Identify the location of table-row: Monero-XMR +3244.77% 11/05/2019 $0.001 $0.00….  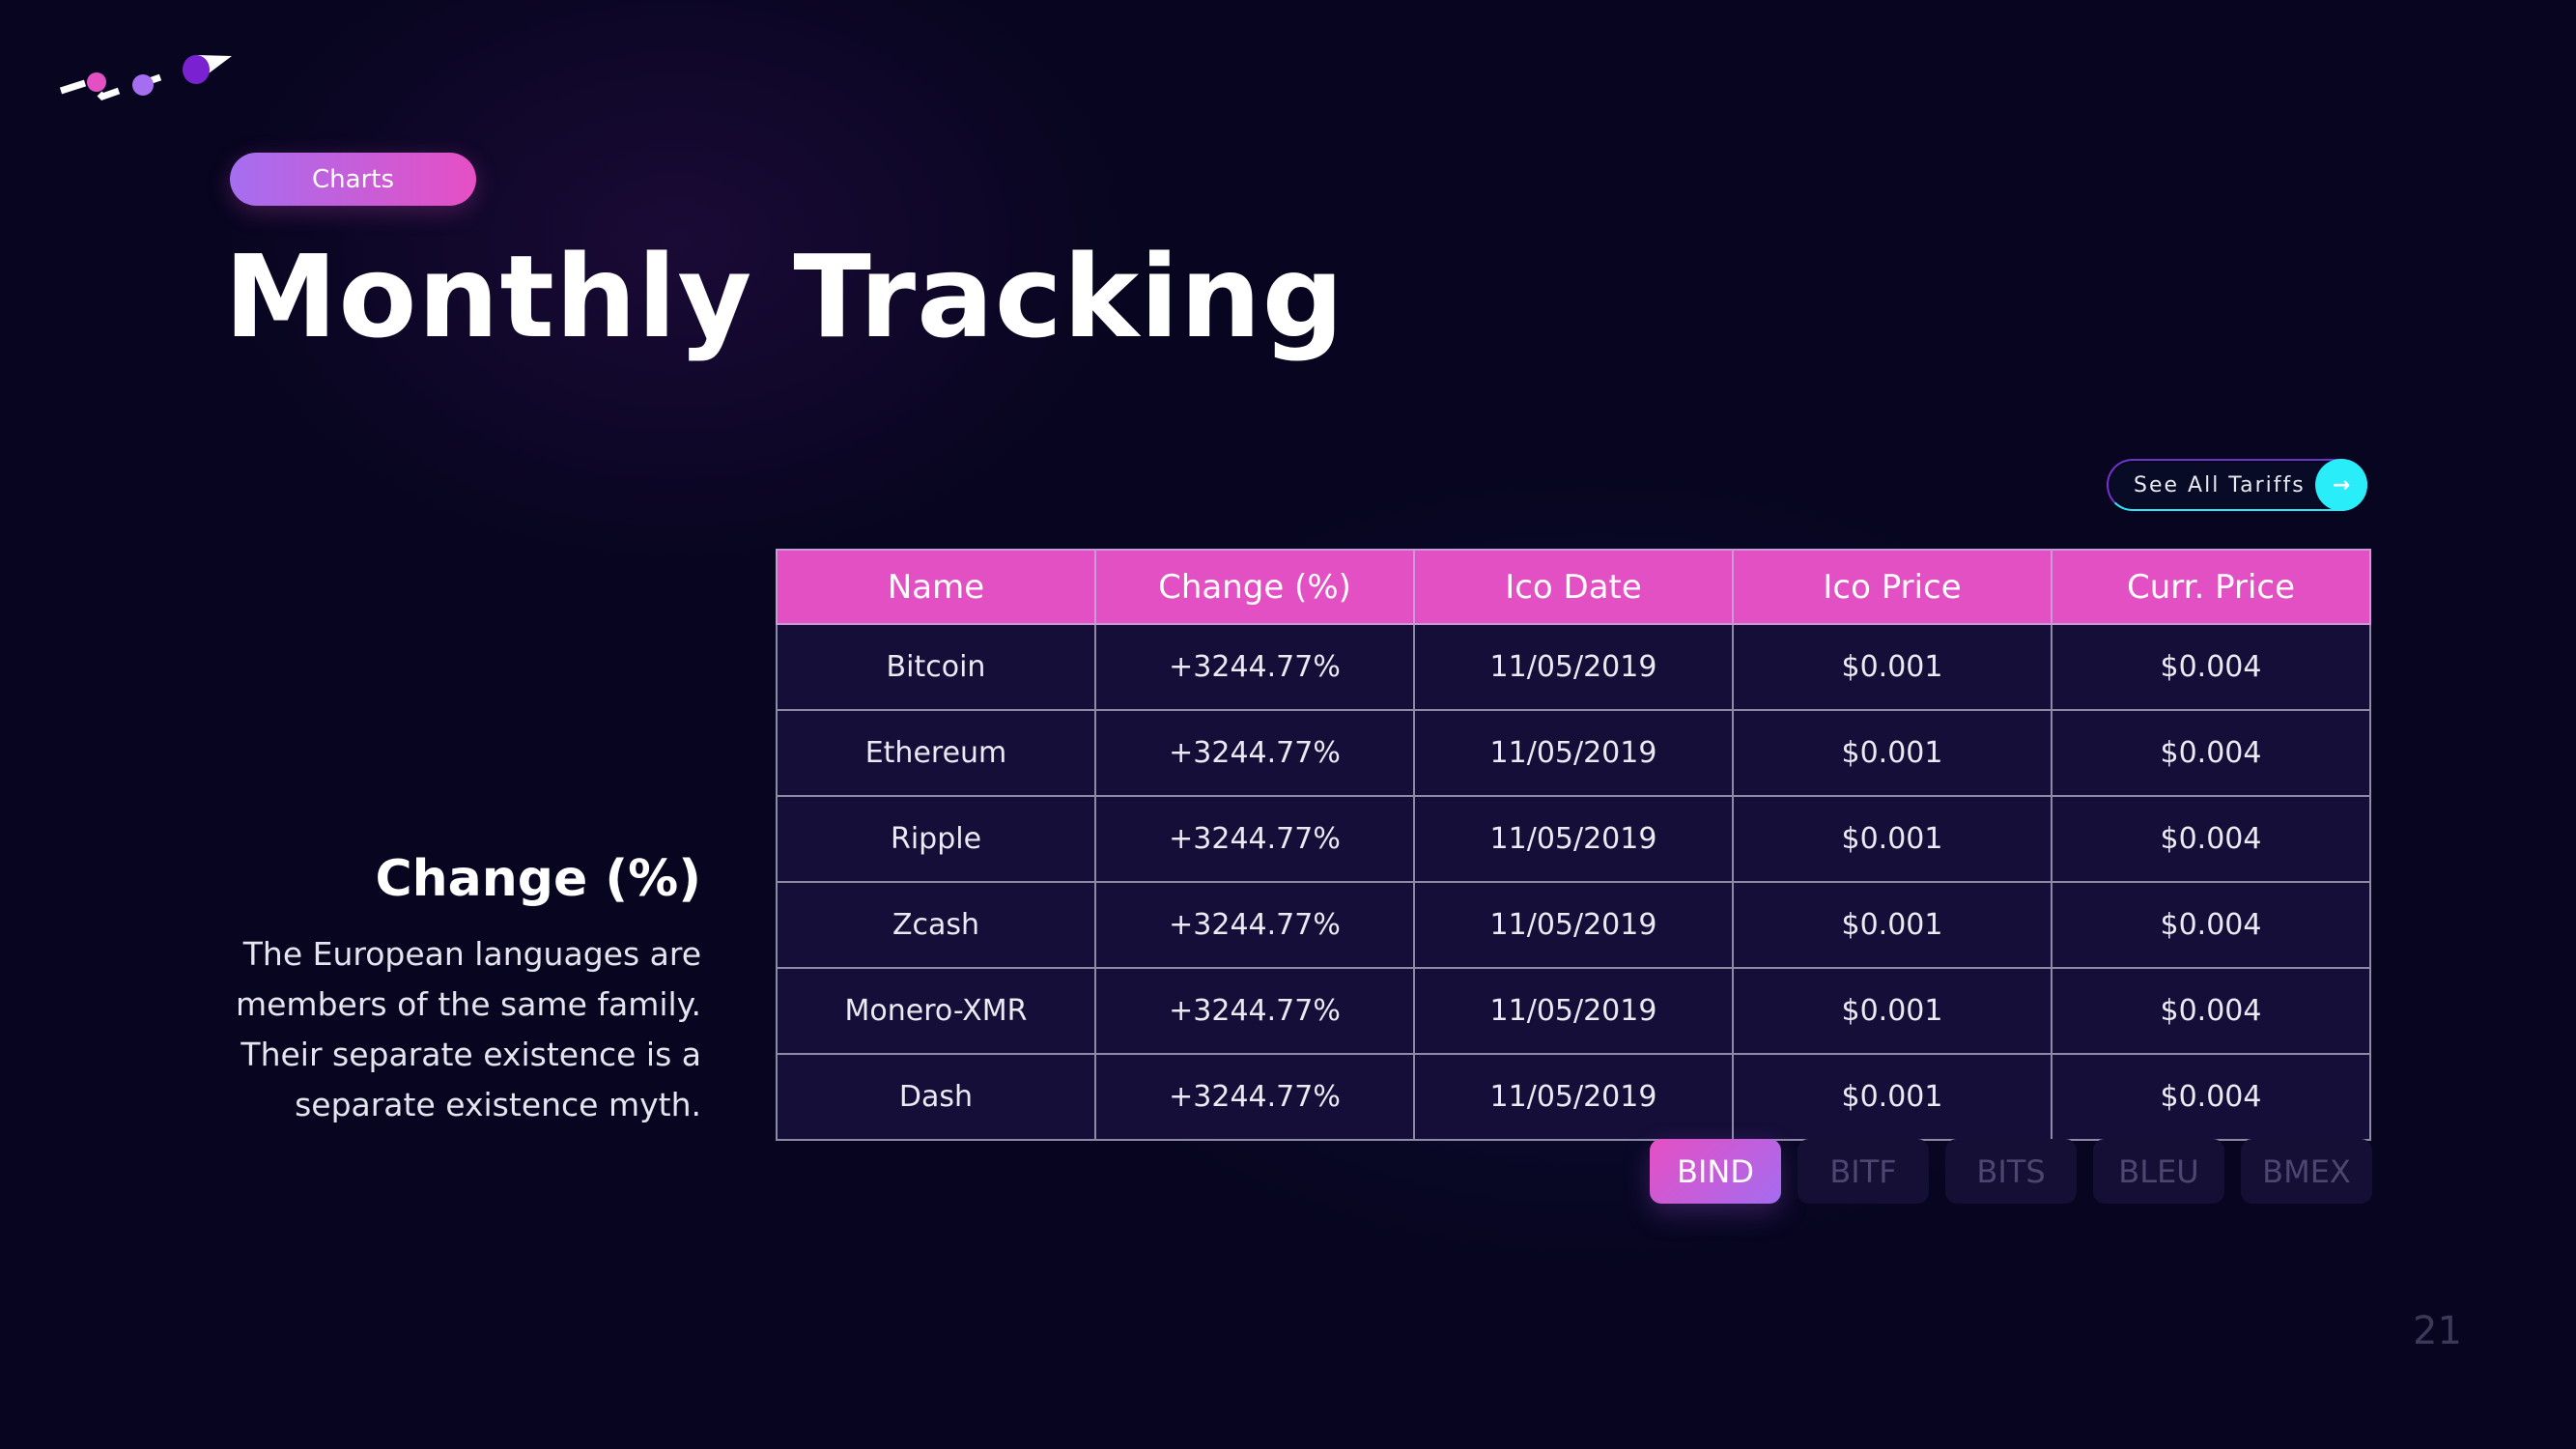
(1573, 1011).